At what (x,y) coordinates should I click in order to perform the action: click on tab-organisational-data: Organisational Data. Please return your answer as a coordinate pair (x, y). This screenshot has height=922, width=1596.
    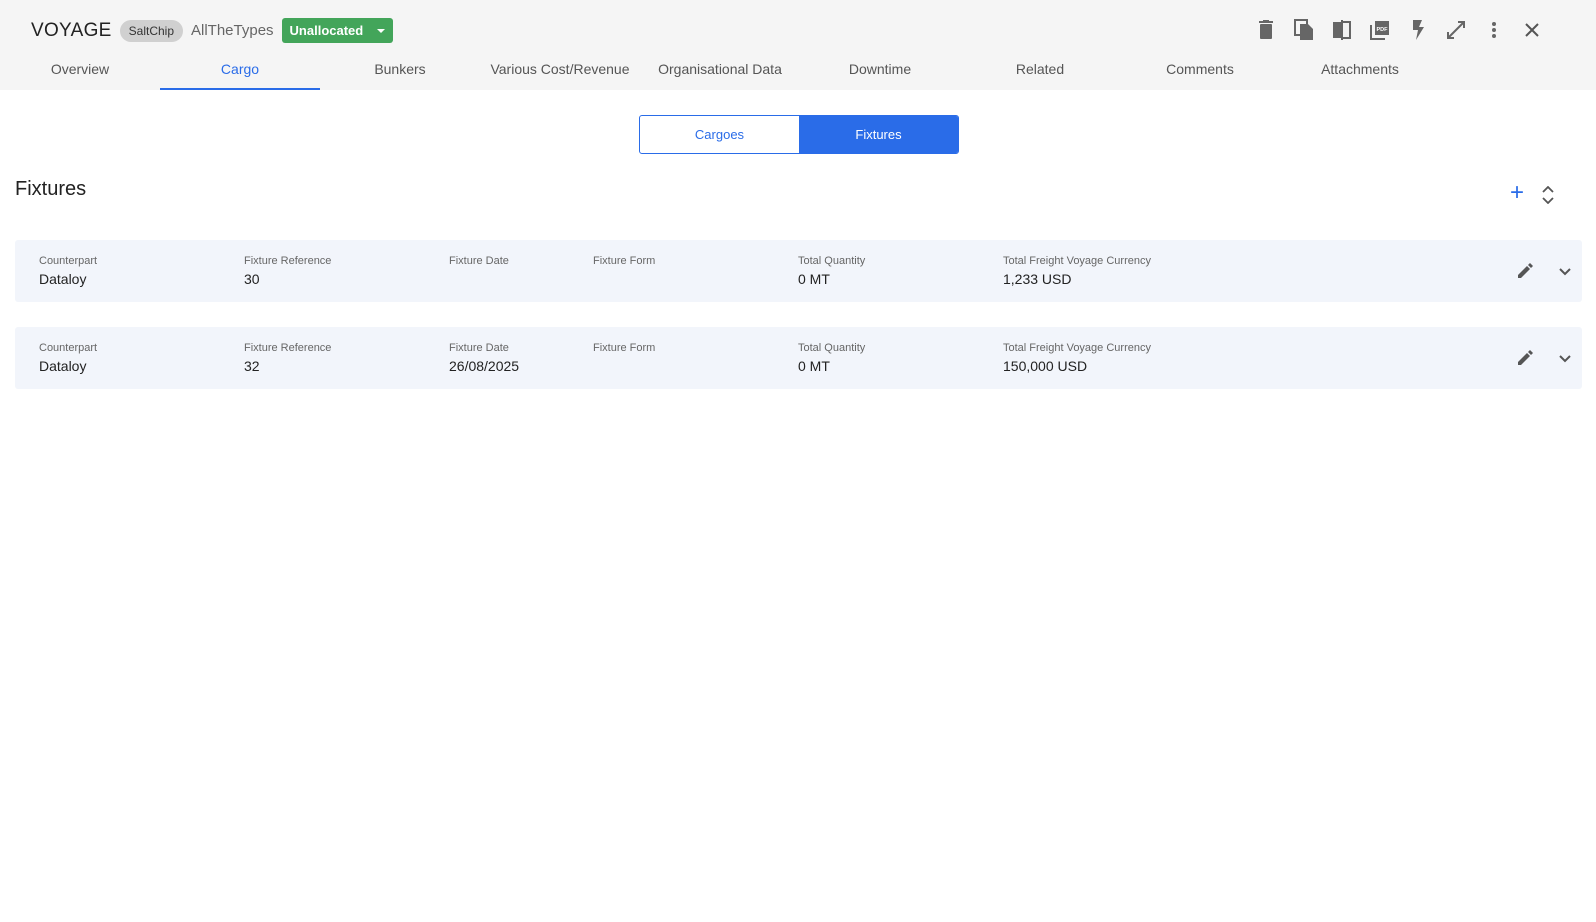
    Looking at the image, I should click on (720, 69).